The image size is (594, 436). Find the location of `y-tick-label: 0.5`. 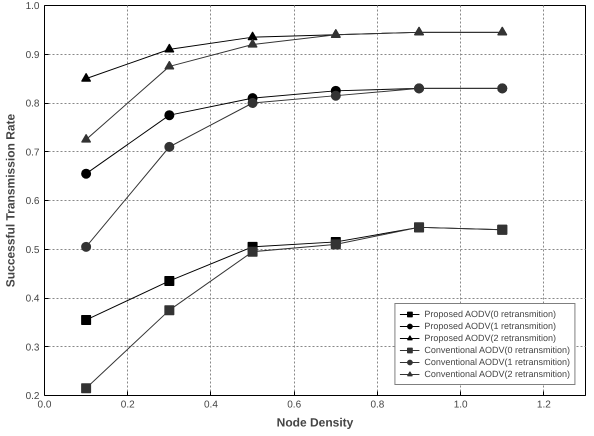

y-tick-label: 0.5 is located at coordinates (33, 250).